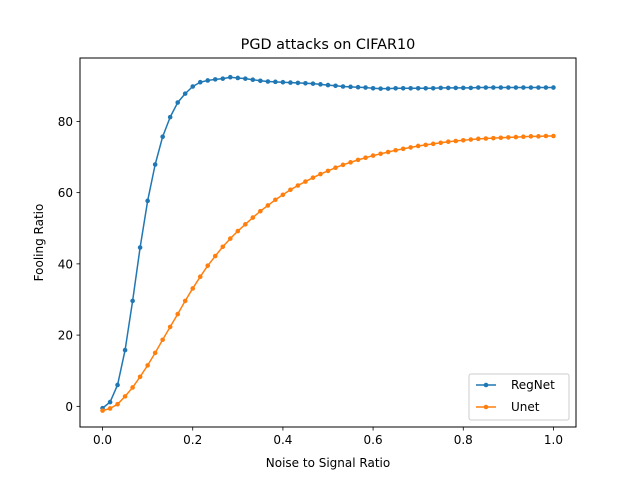 The height and width of the screenshot is (480, 640). What do you see at coordinates (328, 45) in the screenshot?
I see `chart-title: PGD attacks on CIFAR10` at bounding box center [328, 45].